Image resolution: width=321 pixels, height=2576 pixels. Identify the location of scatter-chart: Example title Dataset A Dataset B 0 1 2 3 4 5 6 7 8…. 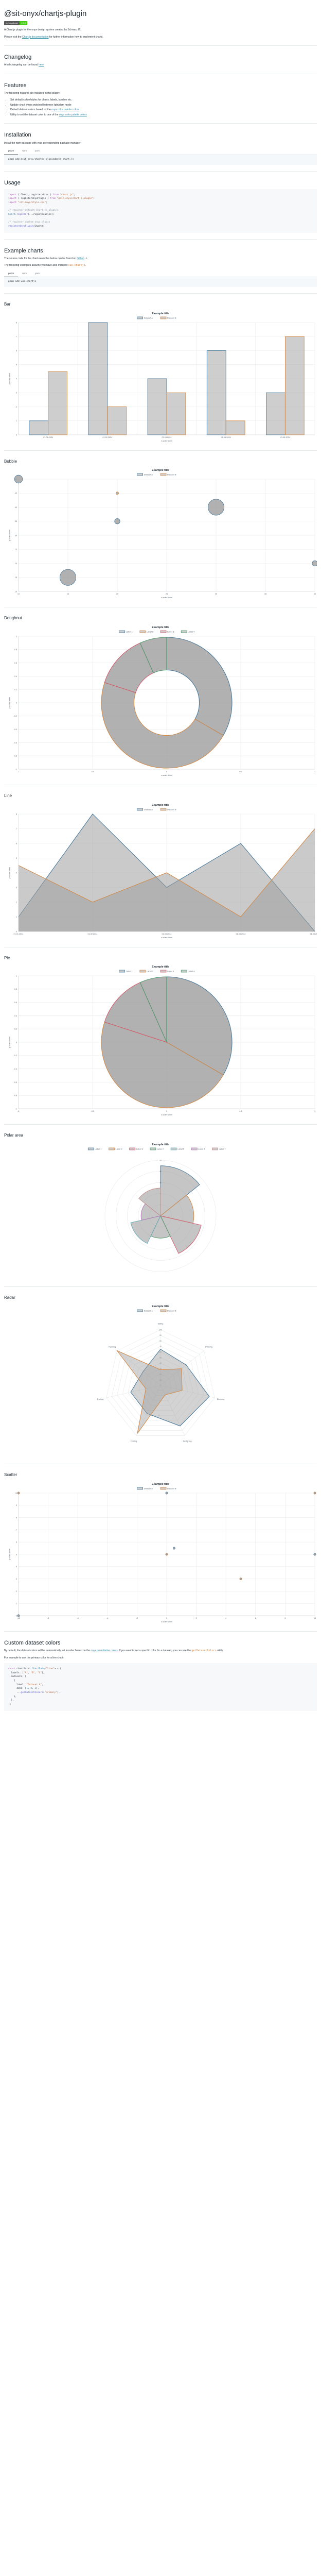
(160, 1553).